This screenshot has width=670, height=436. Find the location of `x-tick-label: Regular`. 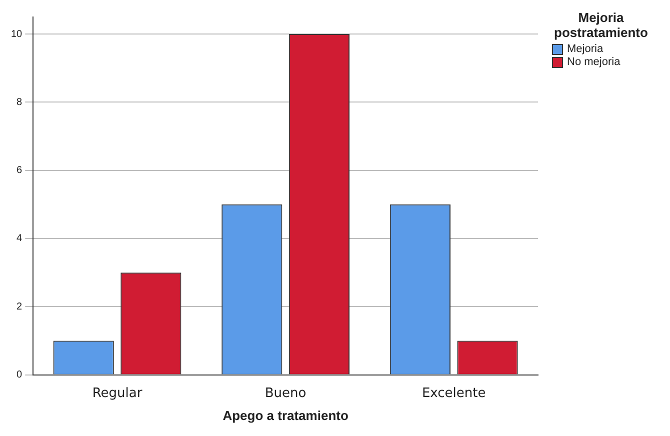

x-tick-label: Regular is located at coordinates (117, 393).